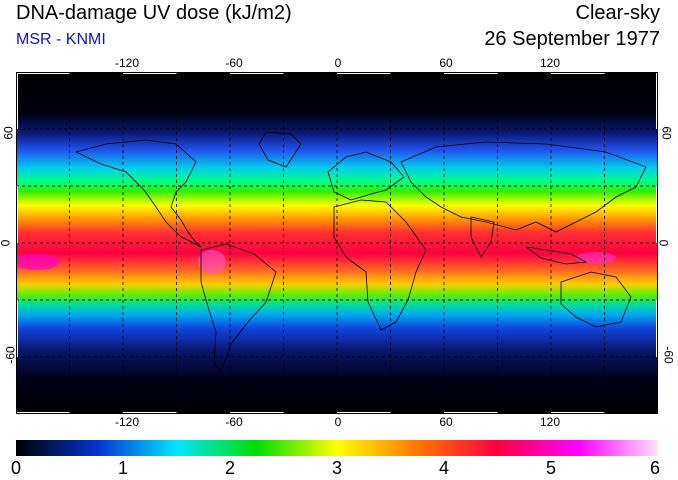 The image size is (678, 480). Describe the element at coordinates (127, 422) in the screenshot. I see `lon-label-bottom: -120` at that location.